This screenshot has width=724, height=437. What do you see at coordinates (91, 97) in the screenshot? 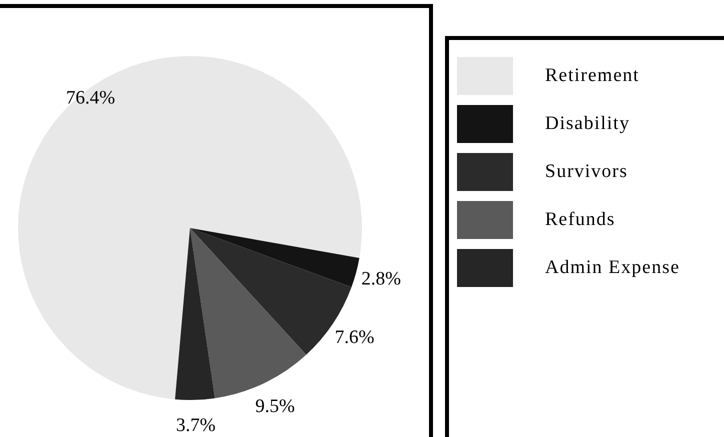
I see `data-label: 76.4%` at bounding box center [91, 97].